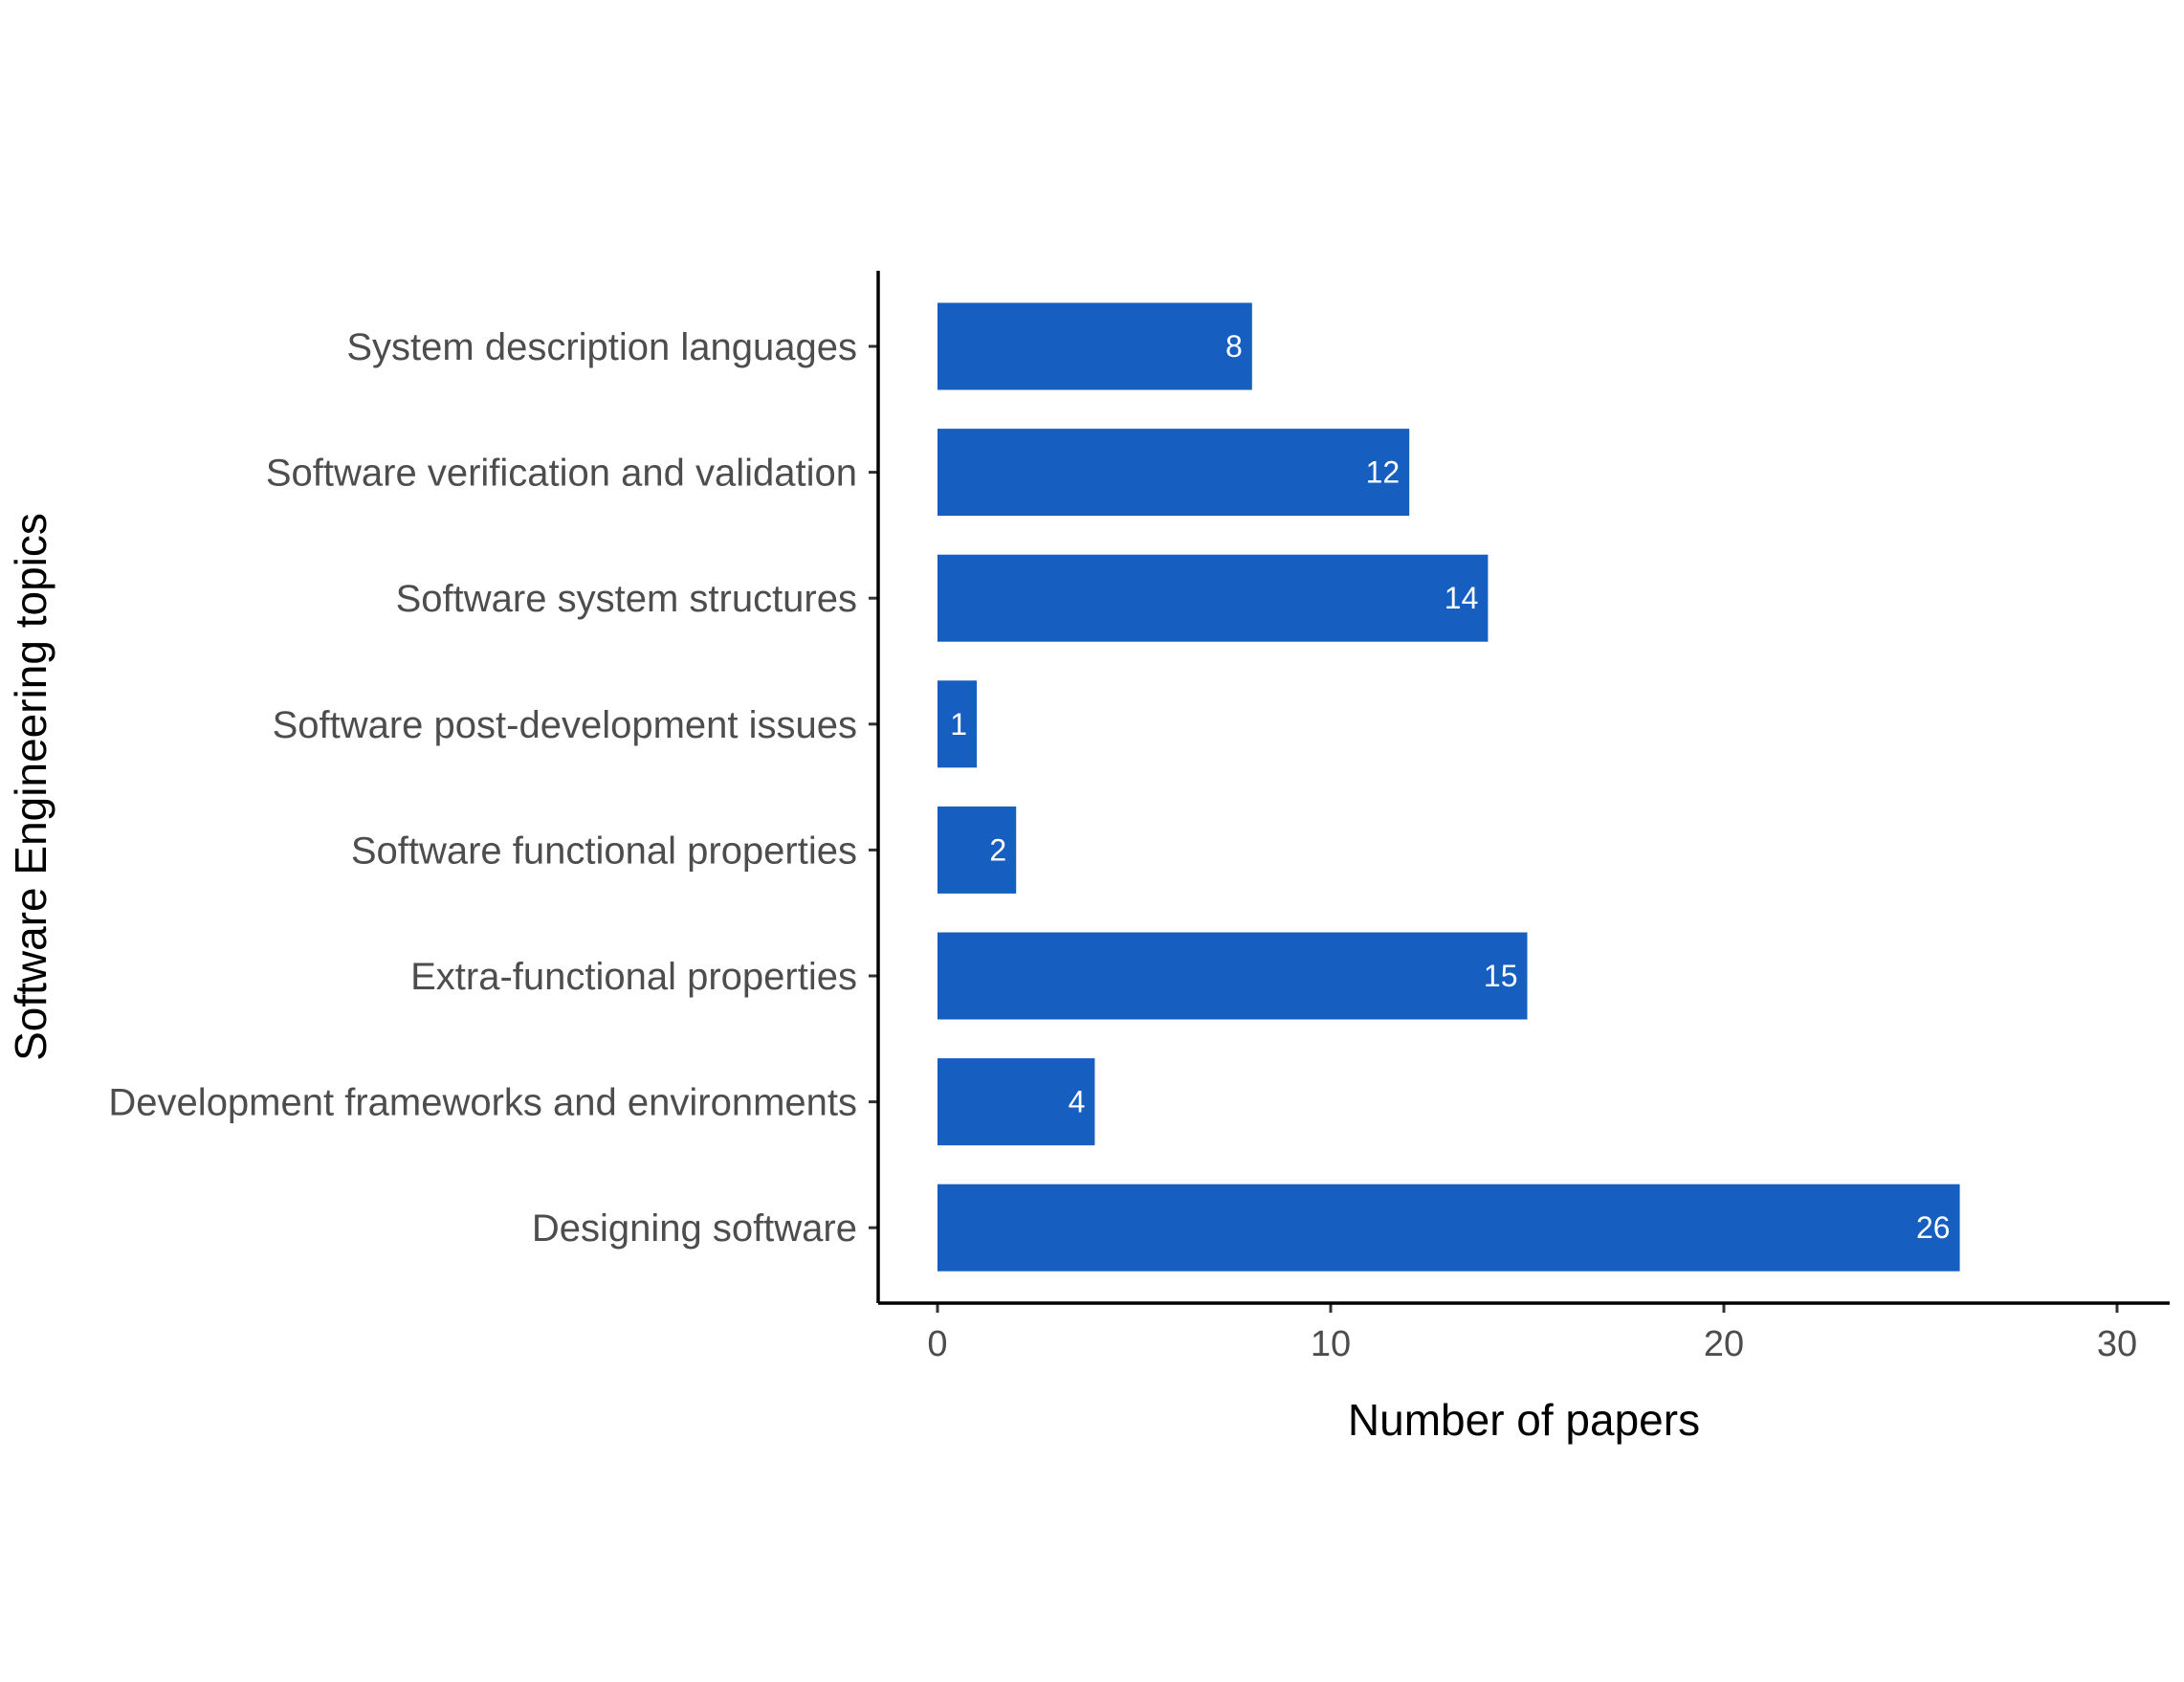 The image size is (2184, 1682). Describe the element at coordinates (1724, 1344) in the screenshot. I see `x-tick-label-2: 20` at that location.